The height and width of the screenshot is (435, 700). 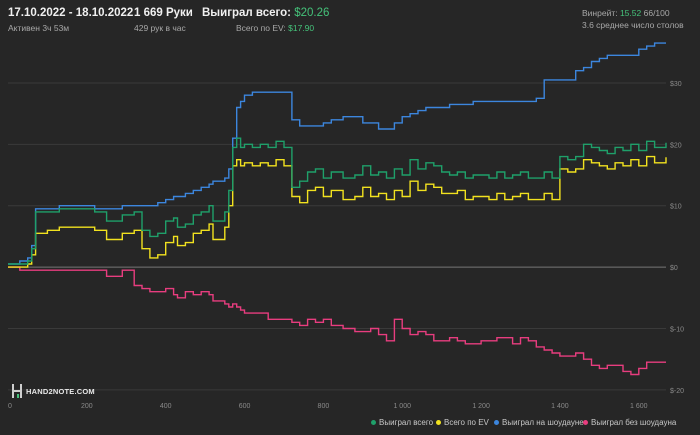 I want to click on legend-dot-won-total, so click(x=373, y=423).